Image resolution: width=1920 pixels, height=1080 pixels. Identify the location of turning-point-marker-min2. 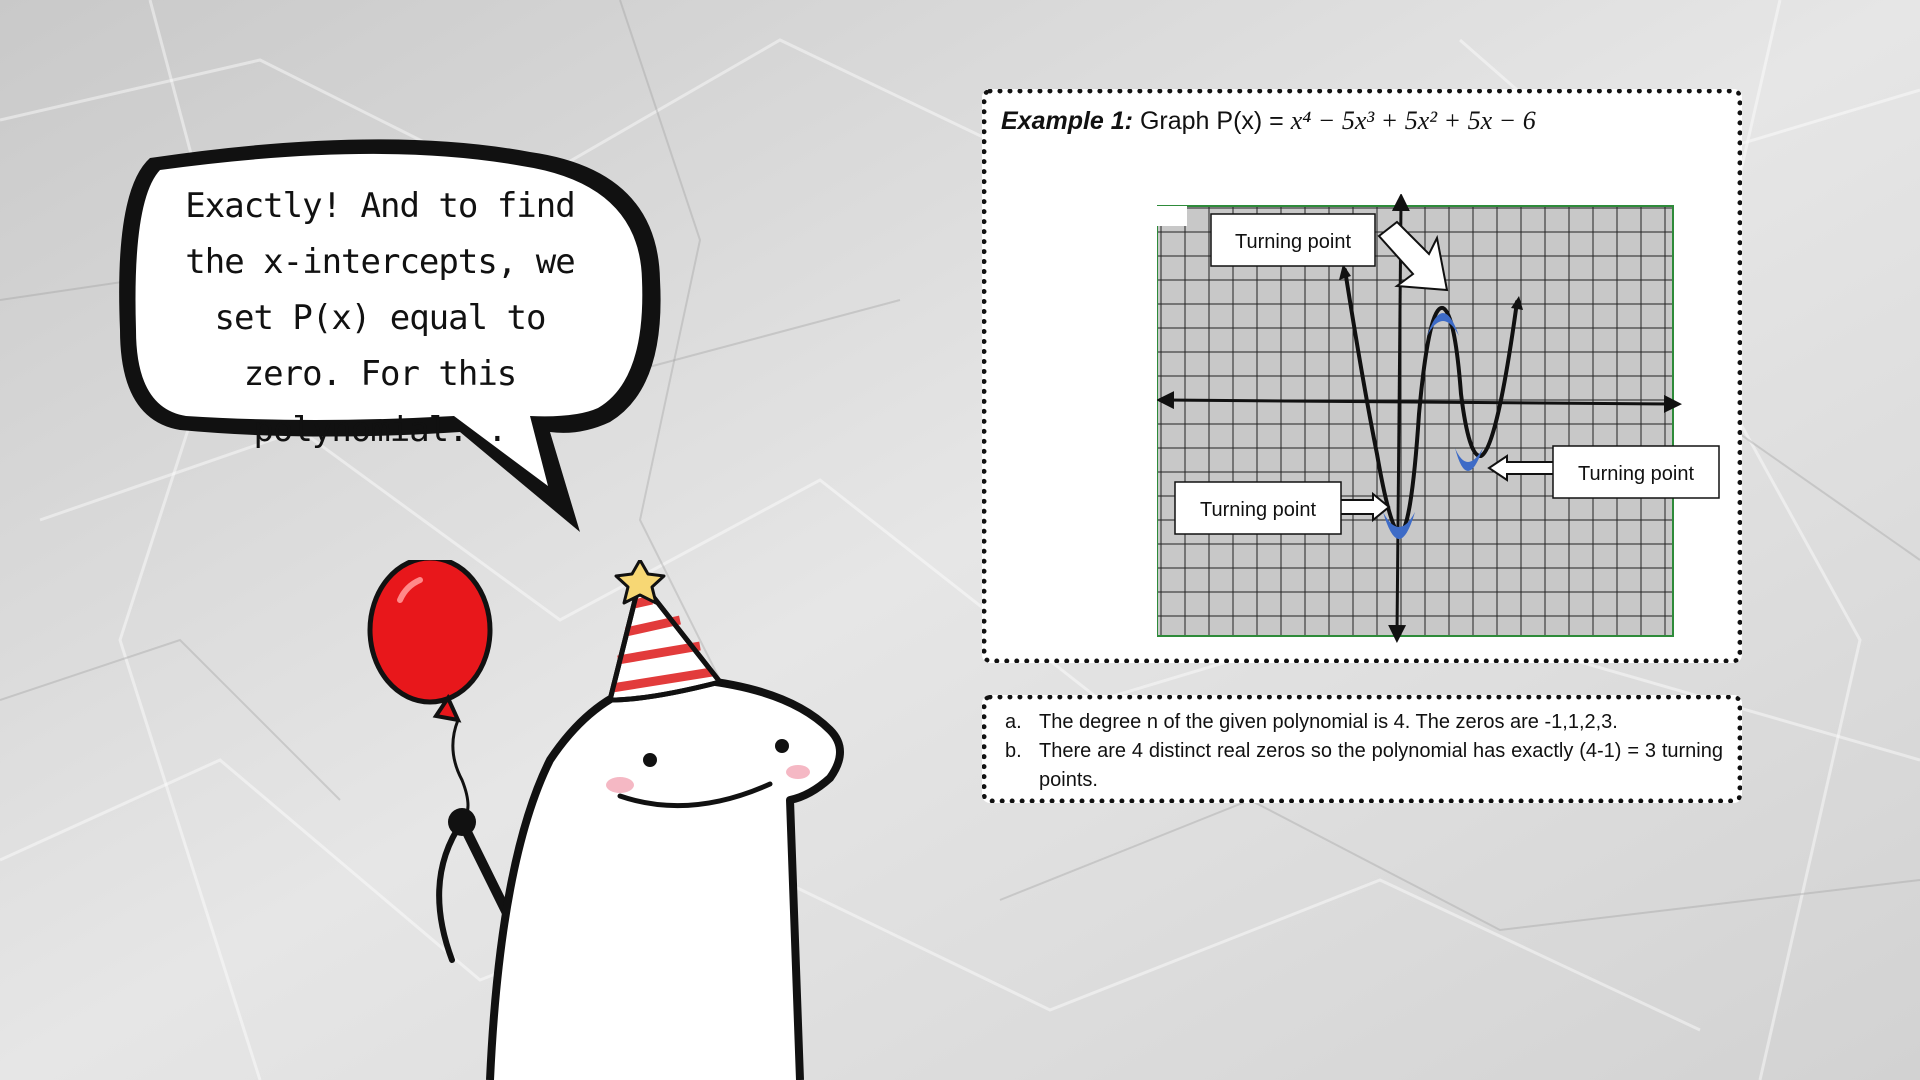
(1469, 459).